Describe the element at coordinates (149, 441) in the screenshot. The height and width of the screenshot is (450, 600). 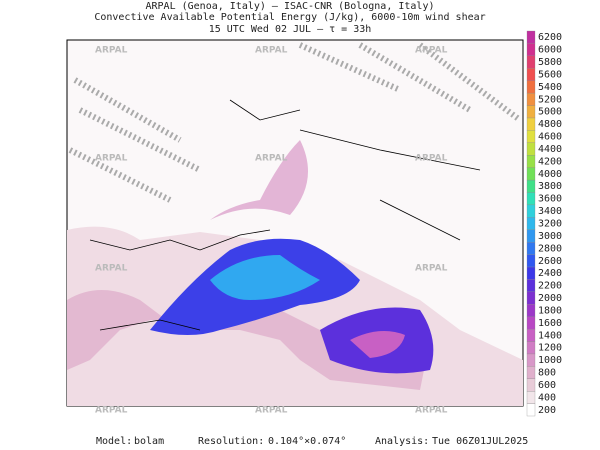
I see `footer-value: bolam` at that location.